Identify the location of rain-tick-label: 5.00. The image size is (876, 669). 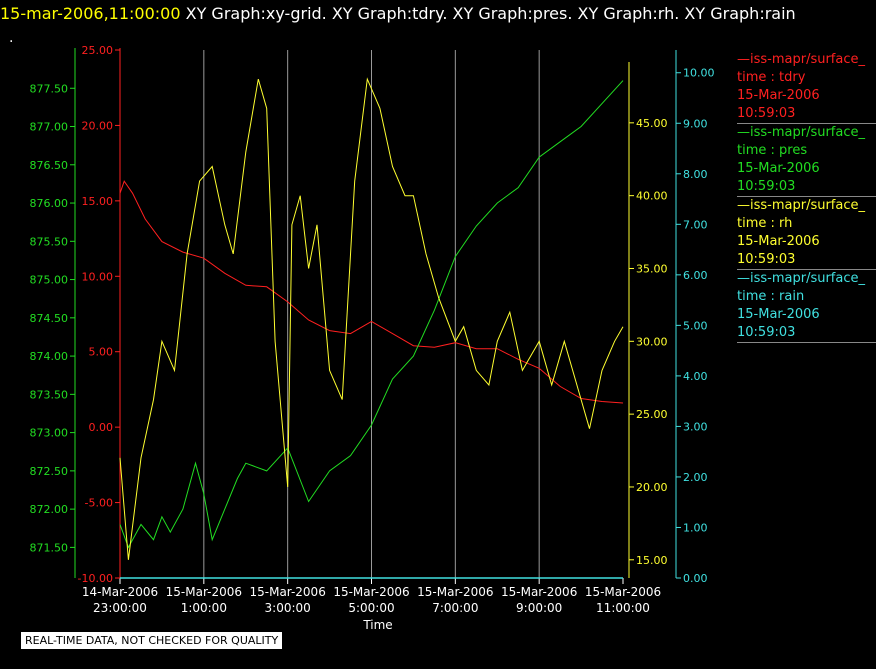
(695, 325).